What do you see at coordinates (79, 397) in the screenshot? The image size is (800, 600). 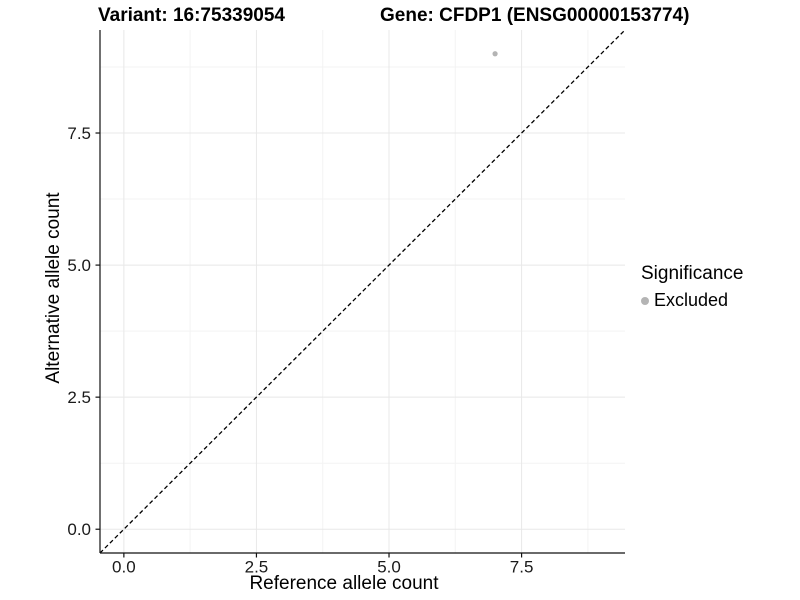 I see `y-tick-label: 2.5` at bounding box center [79, 397].